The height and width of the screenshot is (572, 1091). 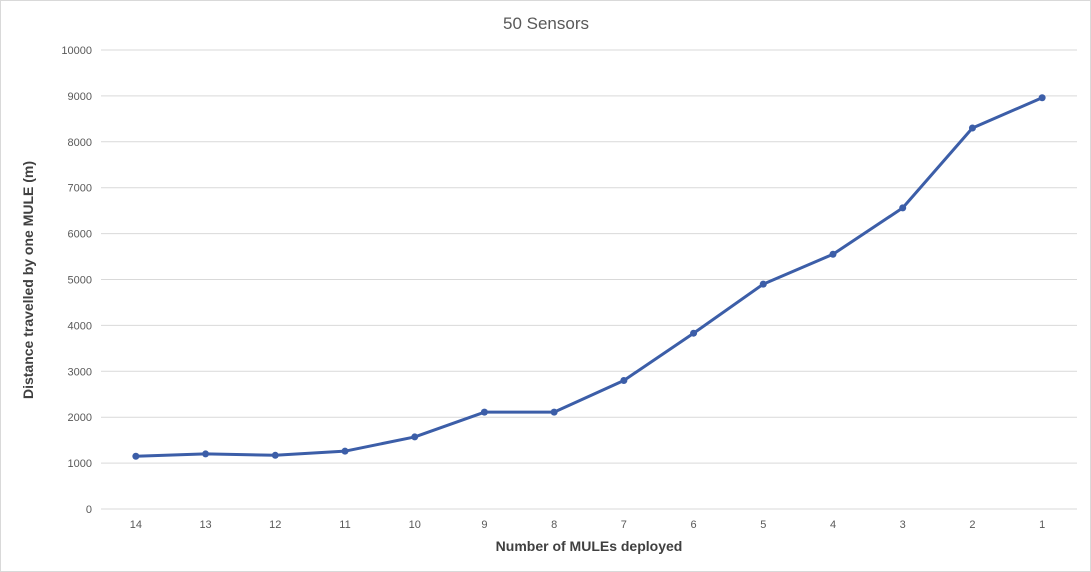 I want to click on x-axis-title: Number of MULEs deployed, so click(x=589, y=546).